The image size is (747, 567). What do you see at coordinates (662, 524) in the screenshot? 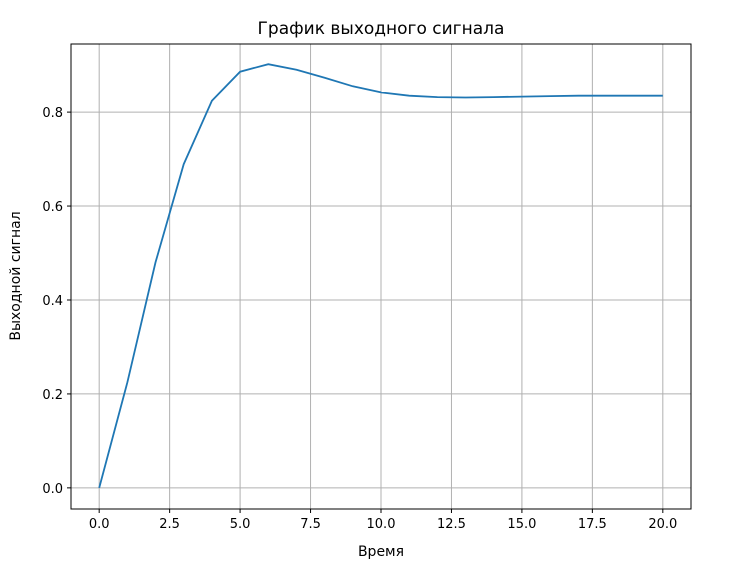
I see `x-tick-label: 20.0` at bounding box center [662, 524].